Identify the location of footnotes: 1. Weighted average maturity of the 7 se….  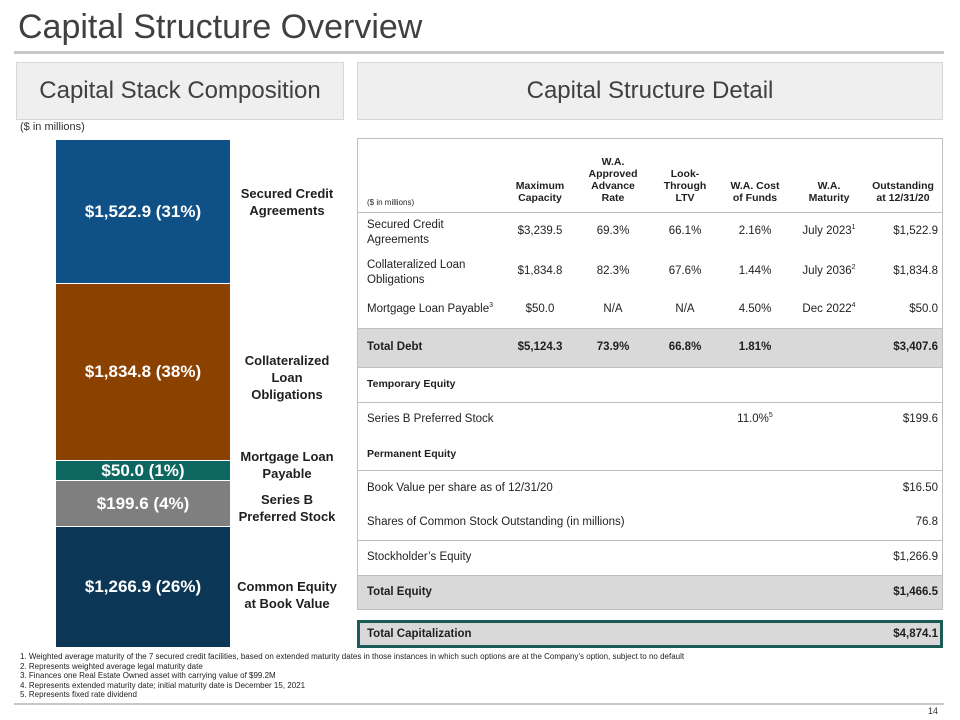
(352, 676).